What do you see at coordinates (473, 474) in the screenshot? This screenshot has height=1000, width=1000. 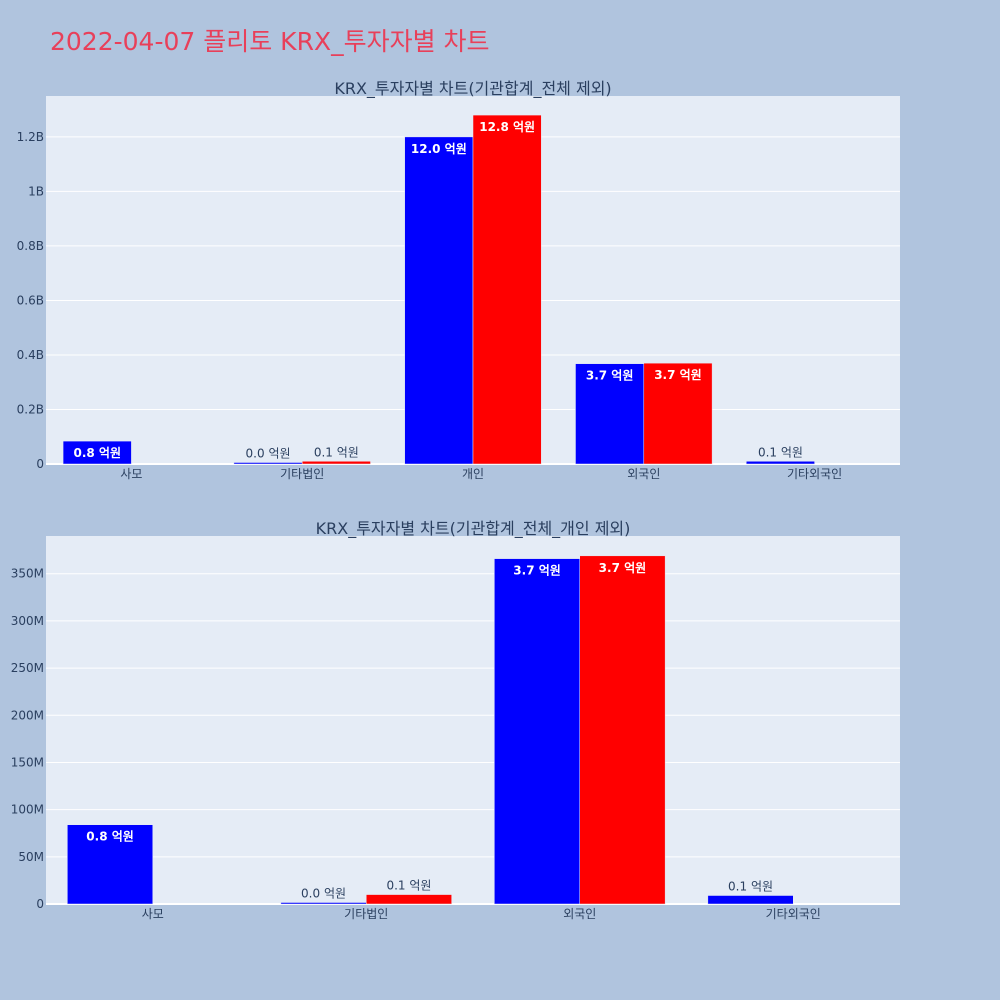 I see `x-tick-label: 개인` at bounding box center [473, 474].